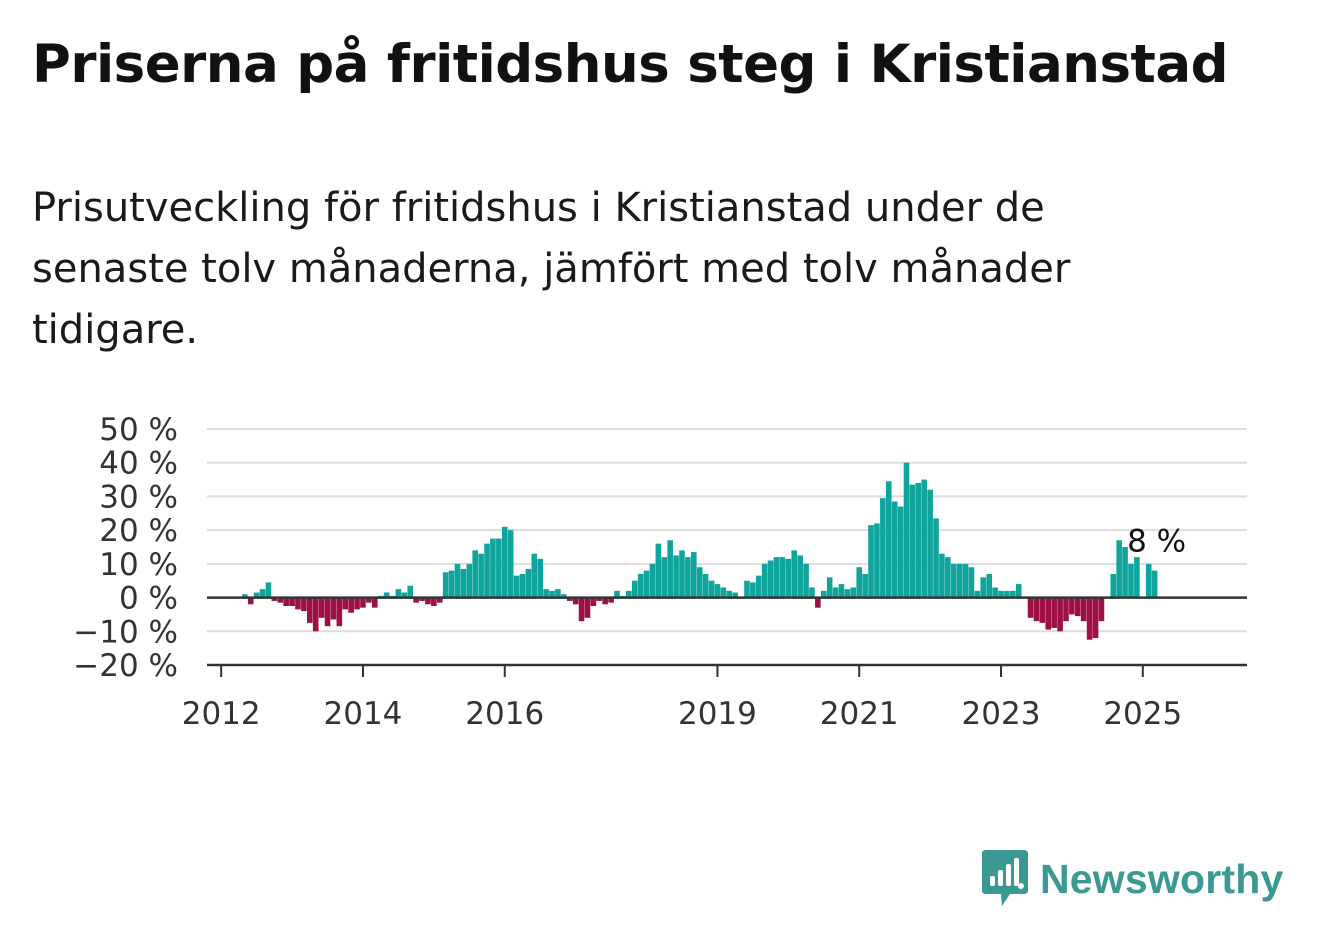 This screenshot has width=1322, height=939. What do you see at coordinates (138, 565) in the screenshot?
I see `y-tick-label: 10 %` at bounding box center [138, 565].